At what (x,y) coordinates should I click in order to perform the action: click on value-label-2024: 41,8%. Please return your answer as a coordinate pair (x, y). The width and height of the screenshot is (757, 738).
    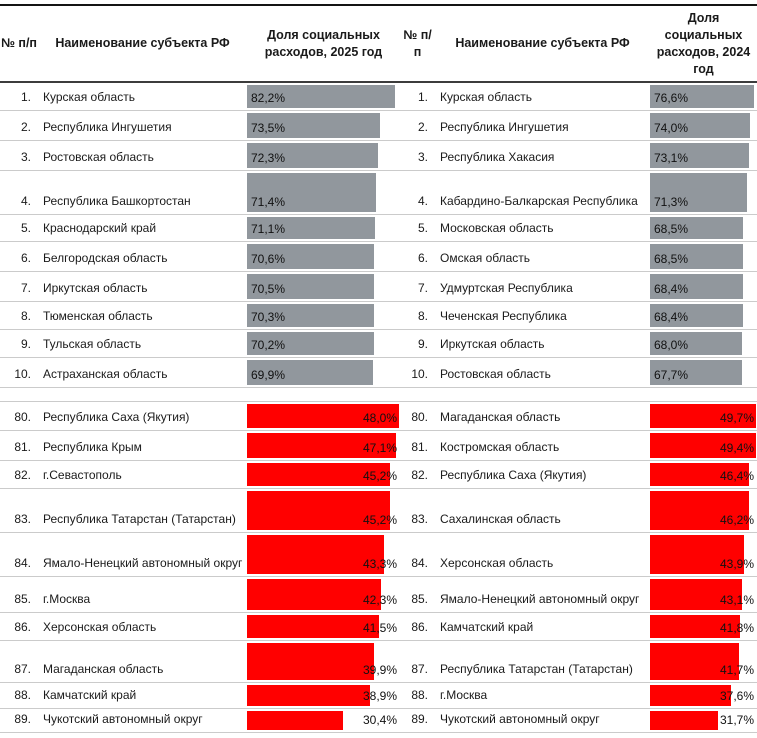
    Looking at the image, I should click on (736, 628).